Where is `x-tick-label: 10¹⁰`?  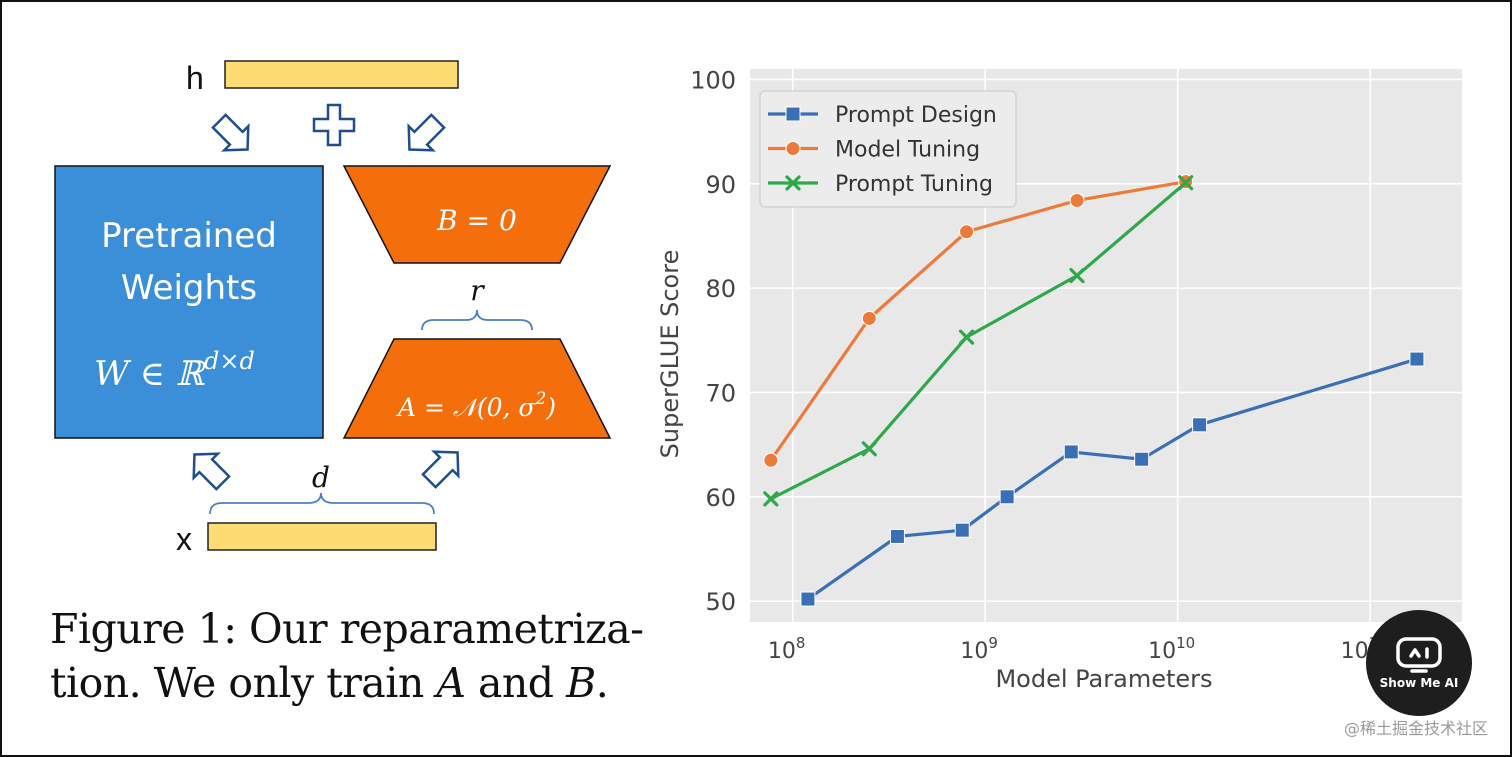
x-tick-label: 10¹⁰ is located at coordinates (1171, 649).